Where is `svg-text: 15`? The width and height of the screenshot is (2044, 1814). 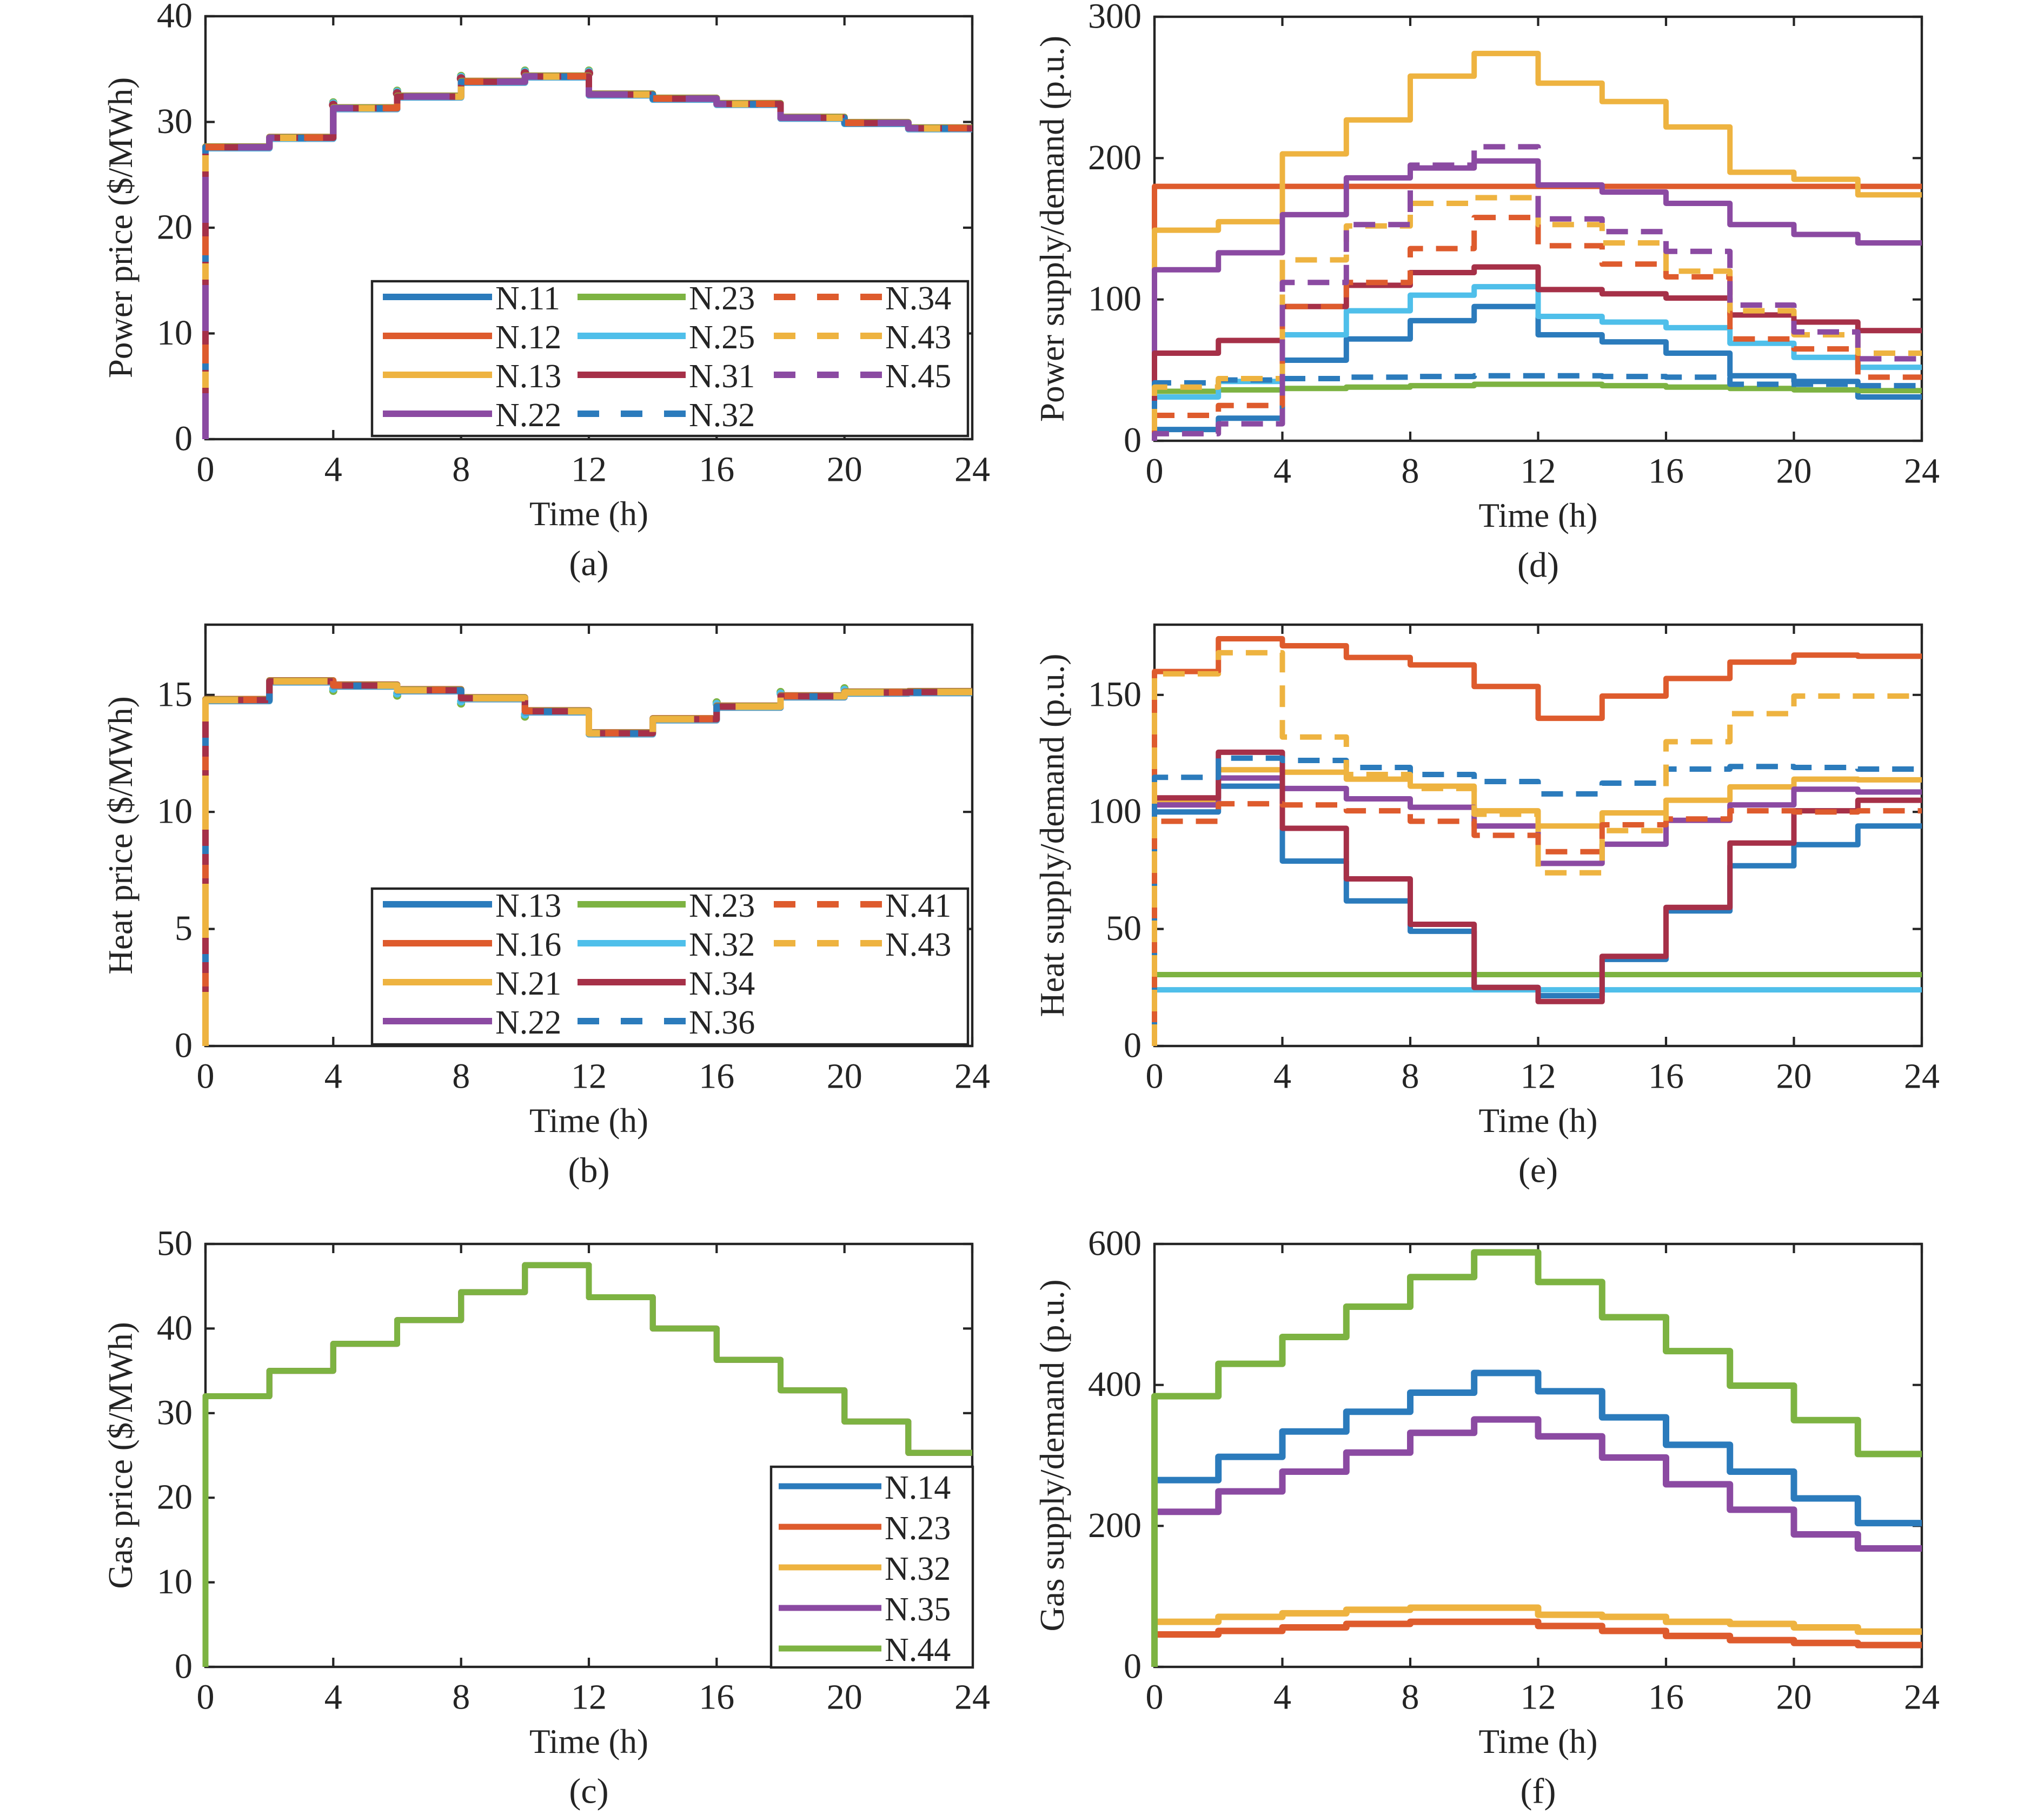 svg-text: 15 is located at coordinates (175, 694).